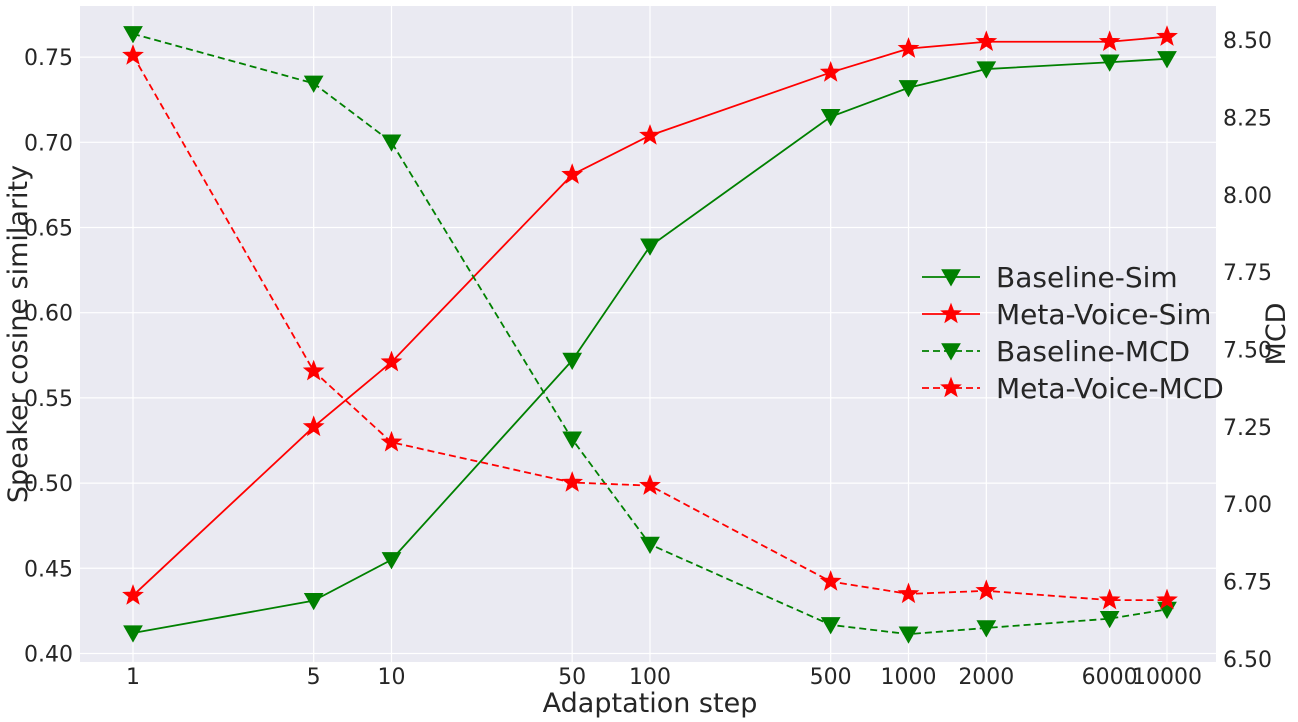  Describe the element at coordinates (1247, 583) in the screenshot. I see `y2-tick-label: 6.75` at that location.